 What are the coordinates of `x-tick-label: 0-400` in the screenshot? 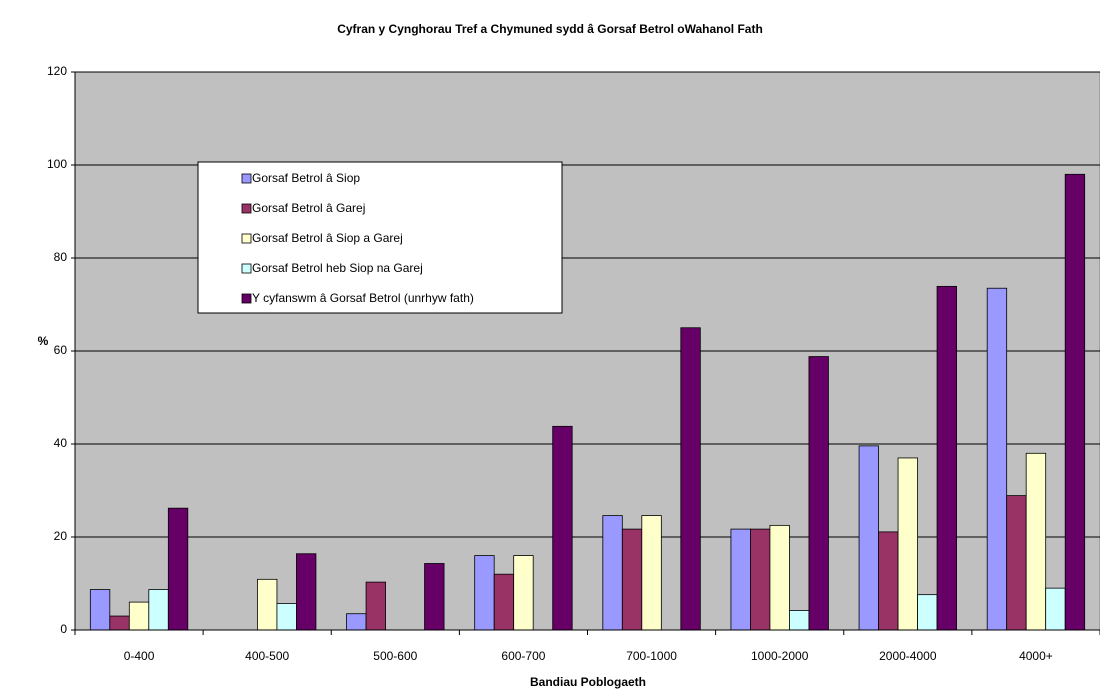 It's located at (139, 656).